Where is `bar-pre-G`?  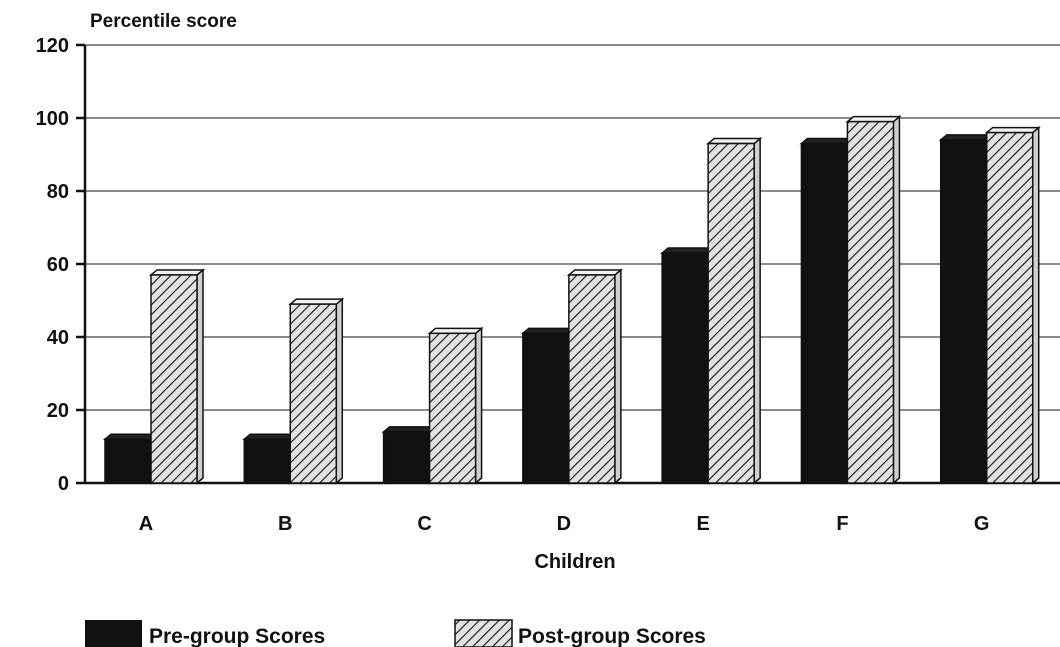
bar-pre-G is located at coordinates (966, 309).